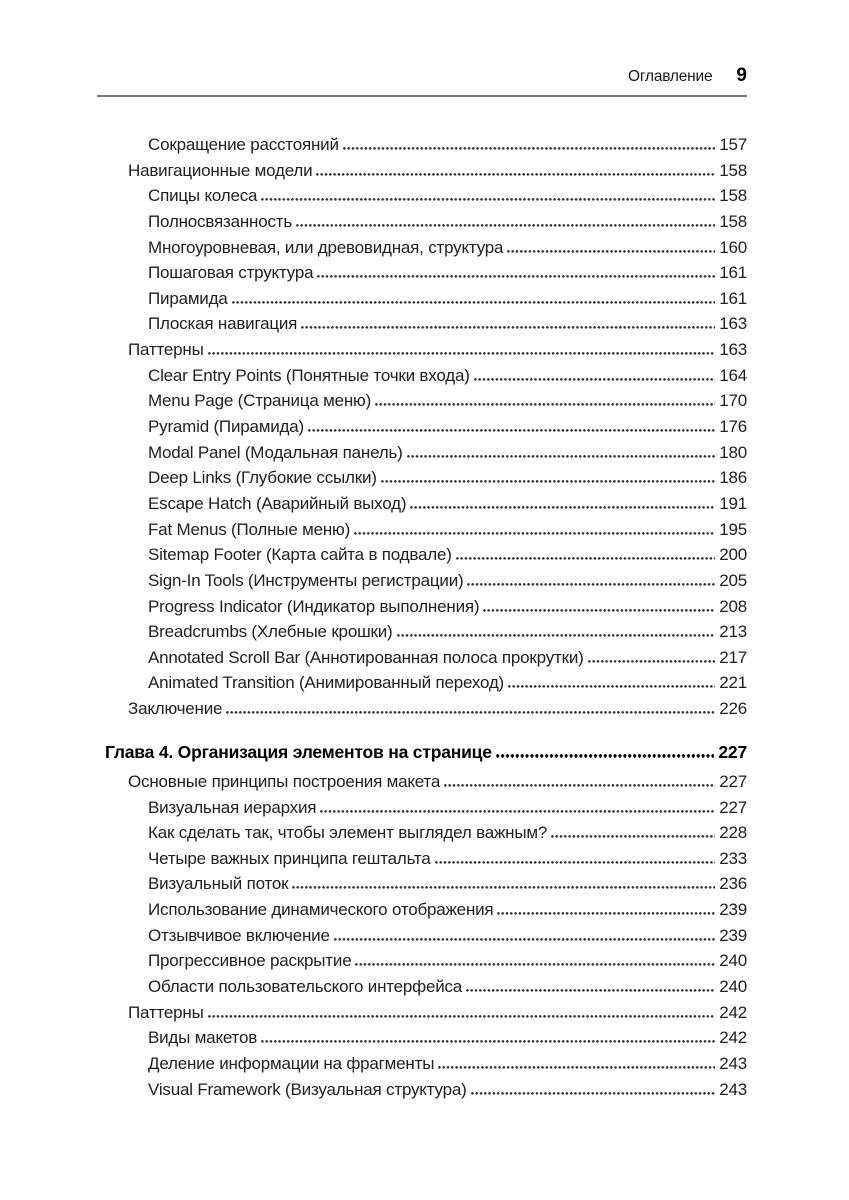  Describe the element at coordinates (284, 781) in the screenshot. I see `toc-entry-title: Основные принципы построения макета` at that location.